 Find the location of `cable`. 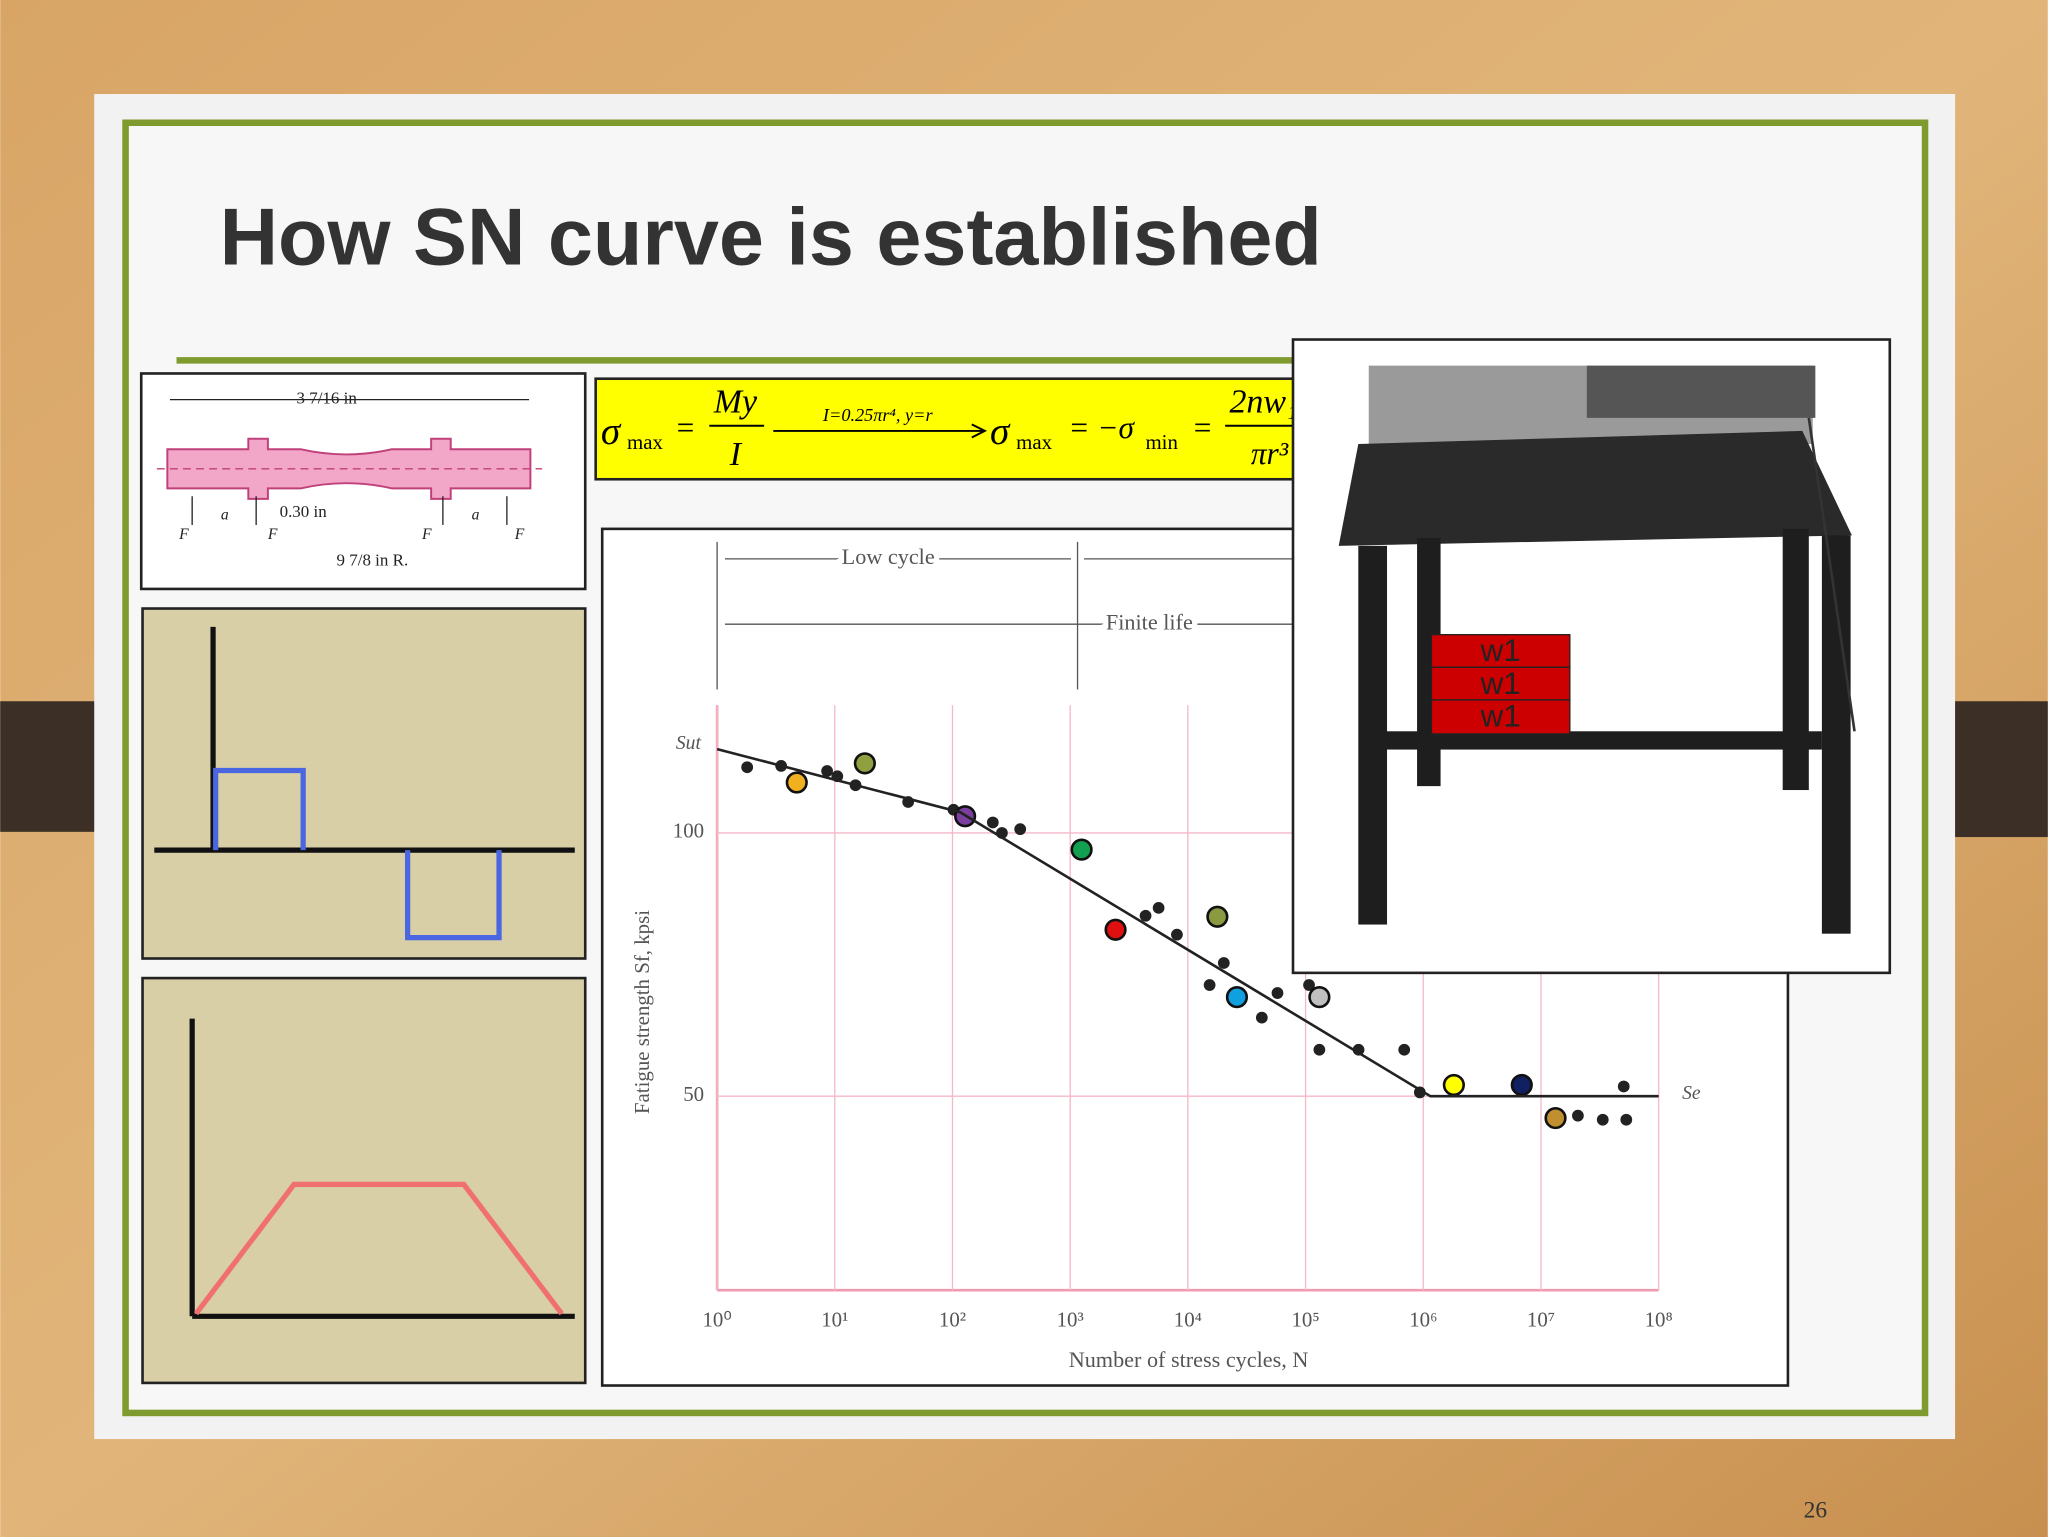

cable is located at coordinates (1831, 574).